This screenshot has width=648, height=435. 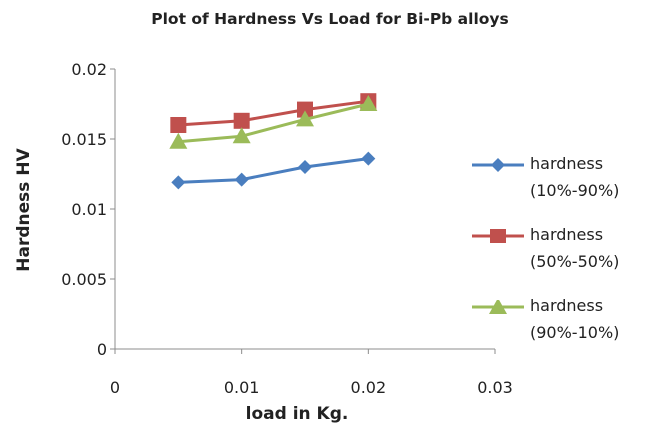 What do you see at coordinates (575, 190) in the screenshot?
I see `legend-label-line2: (10%-90%)` at bounding box center [575, 190].